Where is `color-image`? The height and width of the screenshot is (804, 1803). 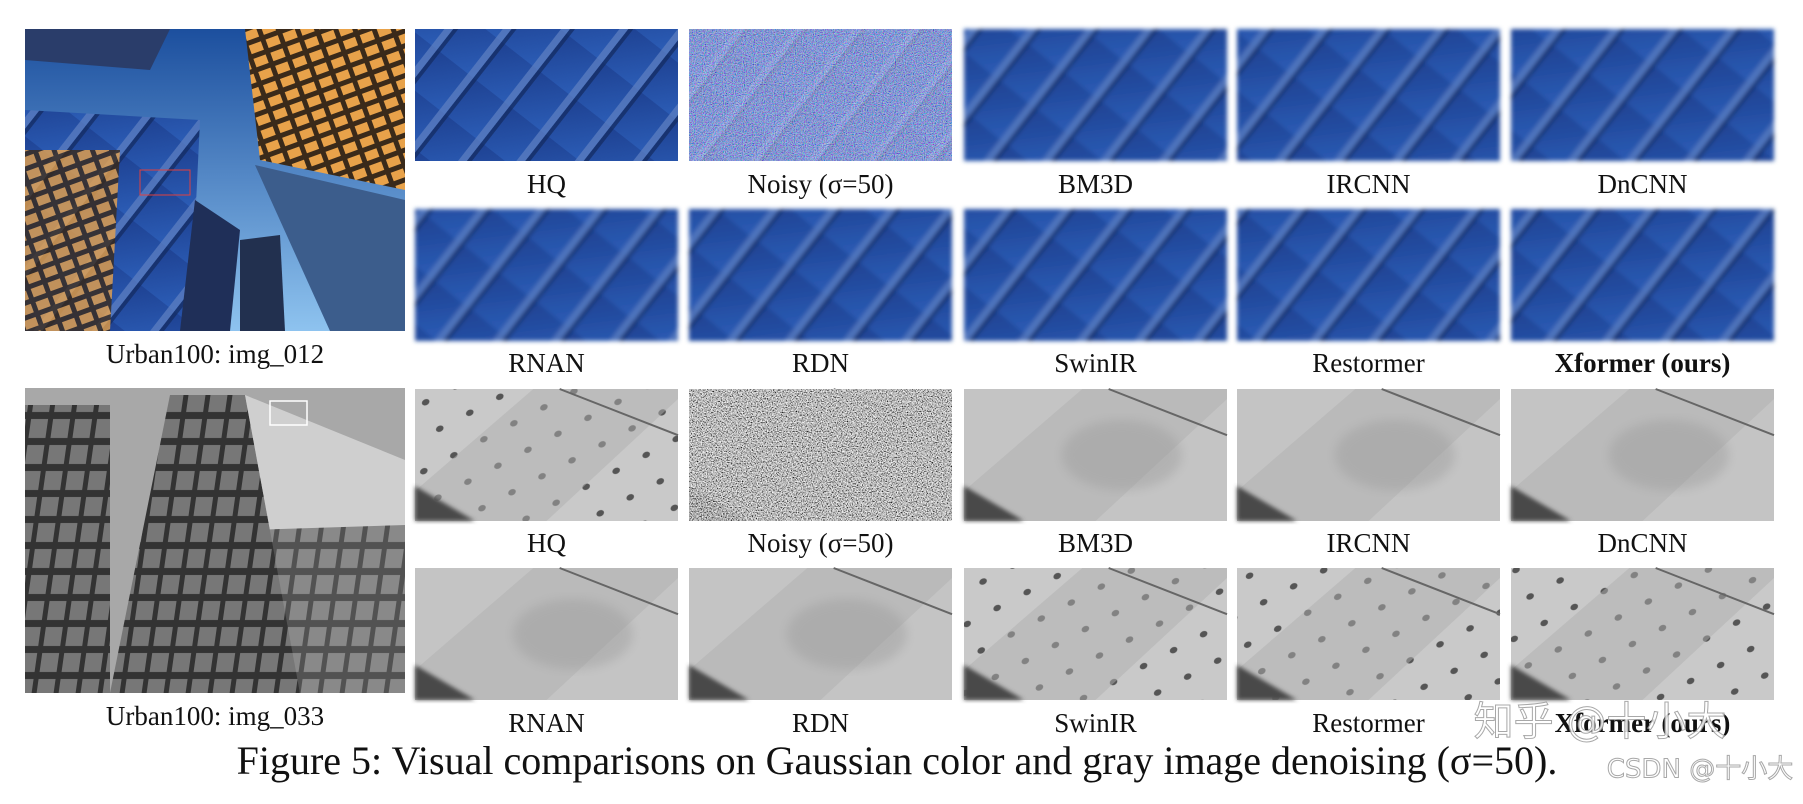
color-image is located at coordinates (215, 180).